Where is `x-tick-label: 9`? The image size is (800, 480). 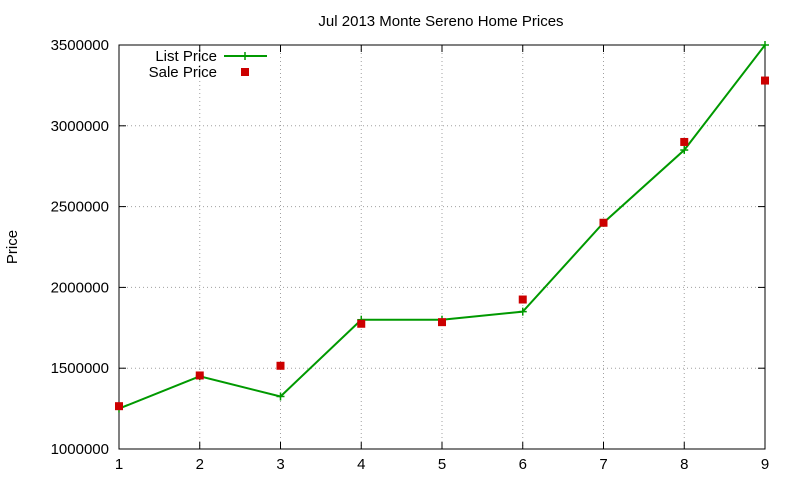 x-tick-label: 9 is located at coordinates (765, 464).